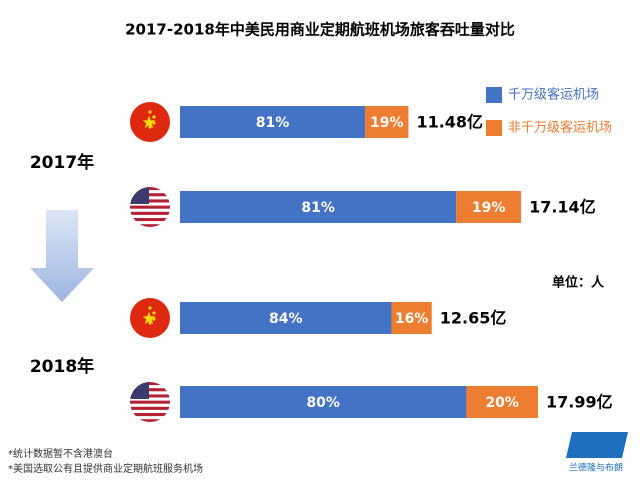 The height and width of the screenshot is (480, 640). I want to click on group-label: 2017年, so click(62, 162).